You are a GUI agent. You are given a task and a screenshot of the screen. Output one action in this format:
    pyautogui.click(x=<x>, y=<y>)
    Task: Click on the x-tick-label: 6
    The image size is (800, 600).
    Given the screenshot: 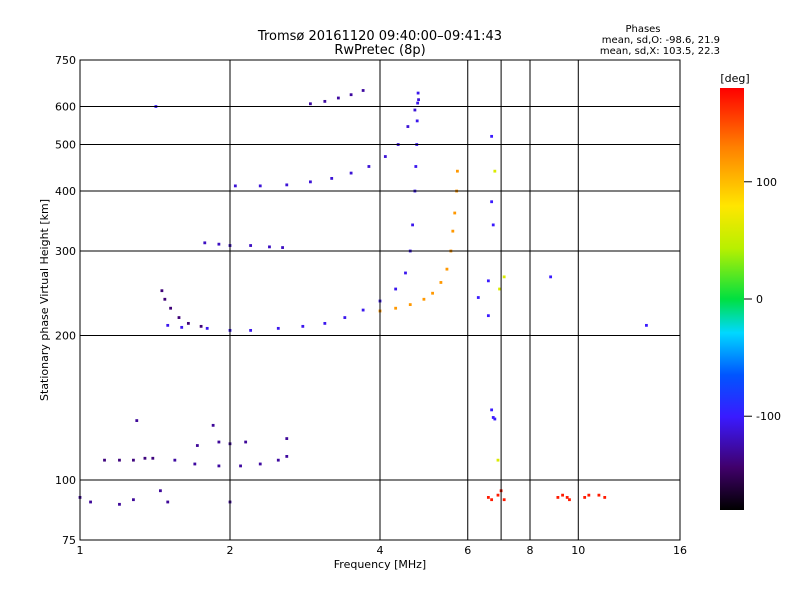 What is the action you would take?
    pyautogui.click(x=467, y=550)
    